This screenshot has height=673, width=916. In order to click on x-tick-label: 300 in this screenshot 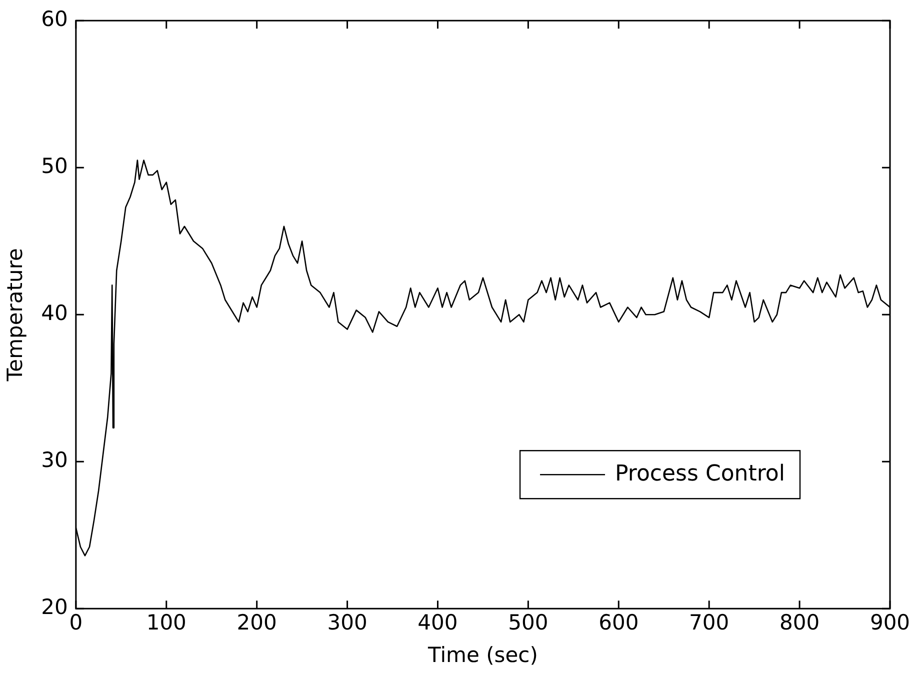, I will do `click(347, 622)`.